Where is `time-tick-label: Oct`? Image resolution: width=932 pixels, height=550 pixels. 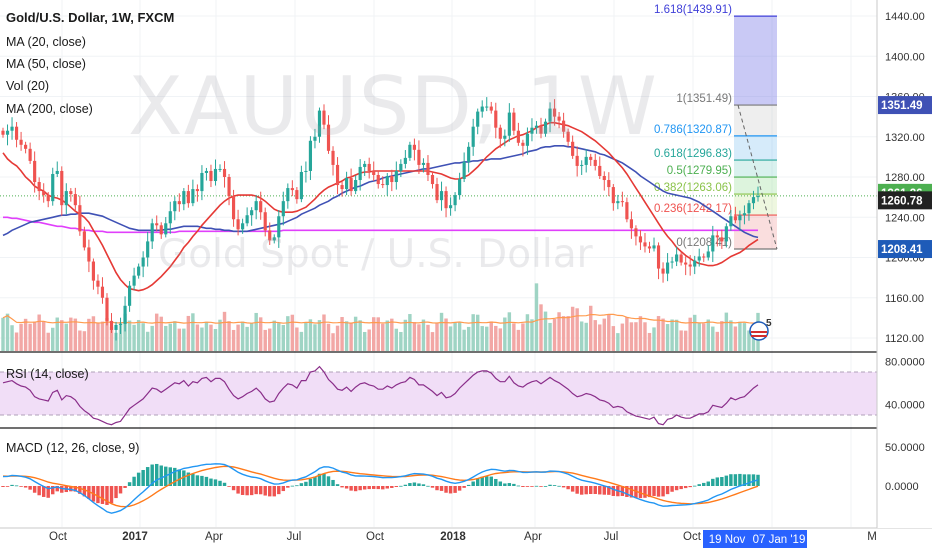
time-tick-label: Oct is located at coordinates (375, 537).